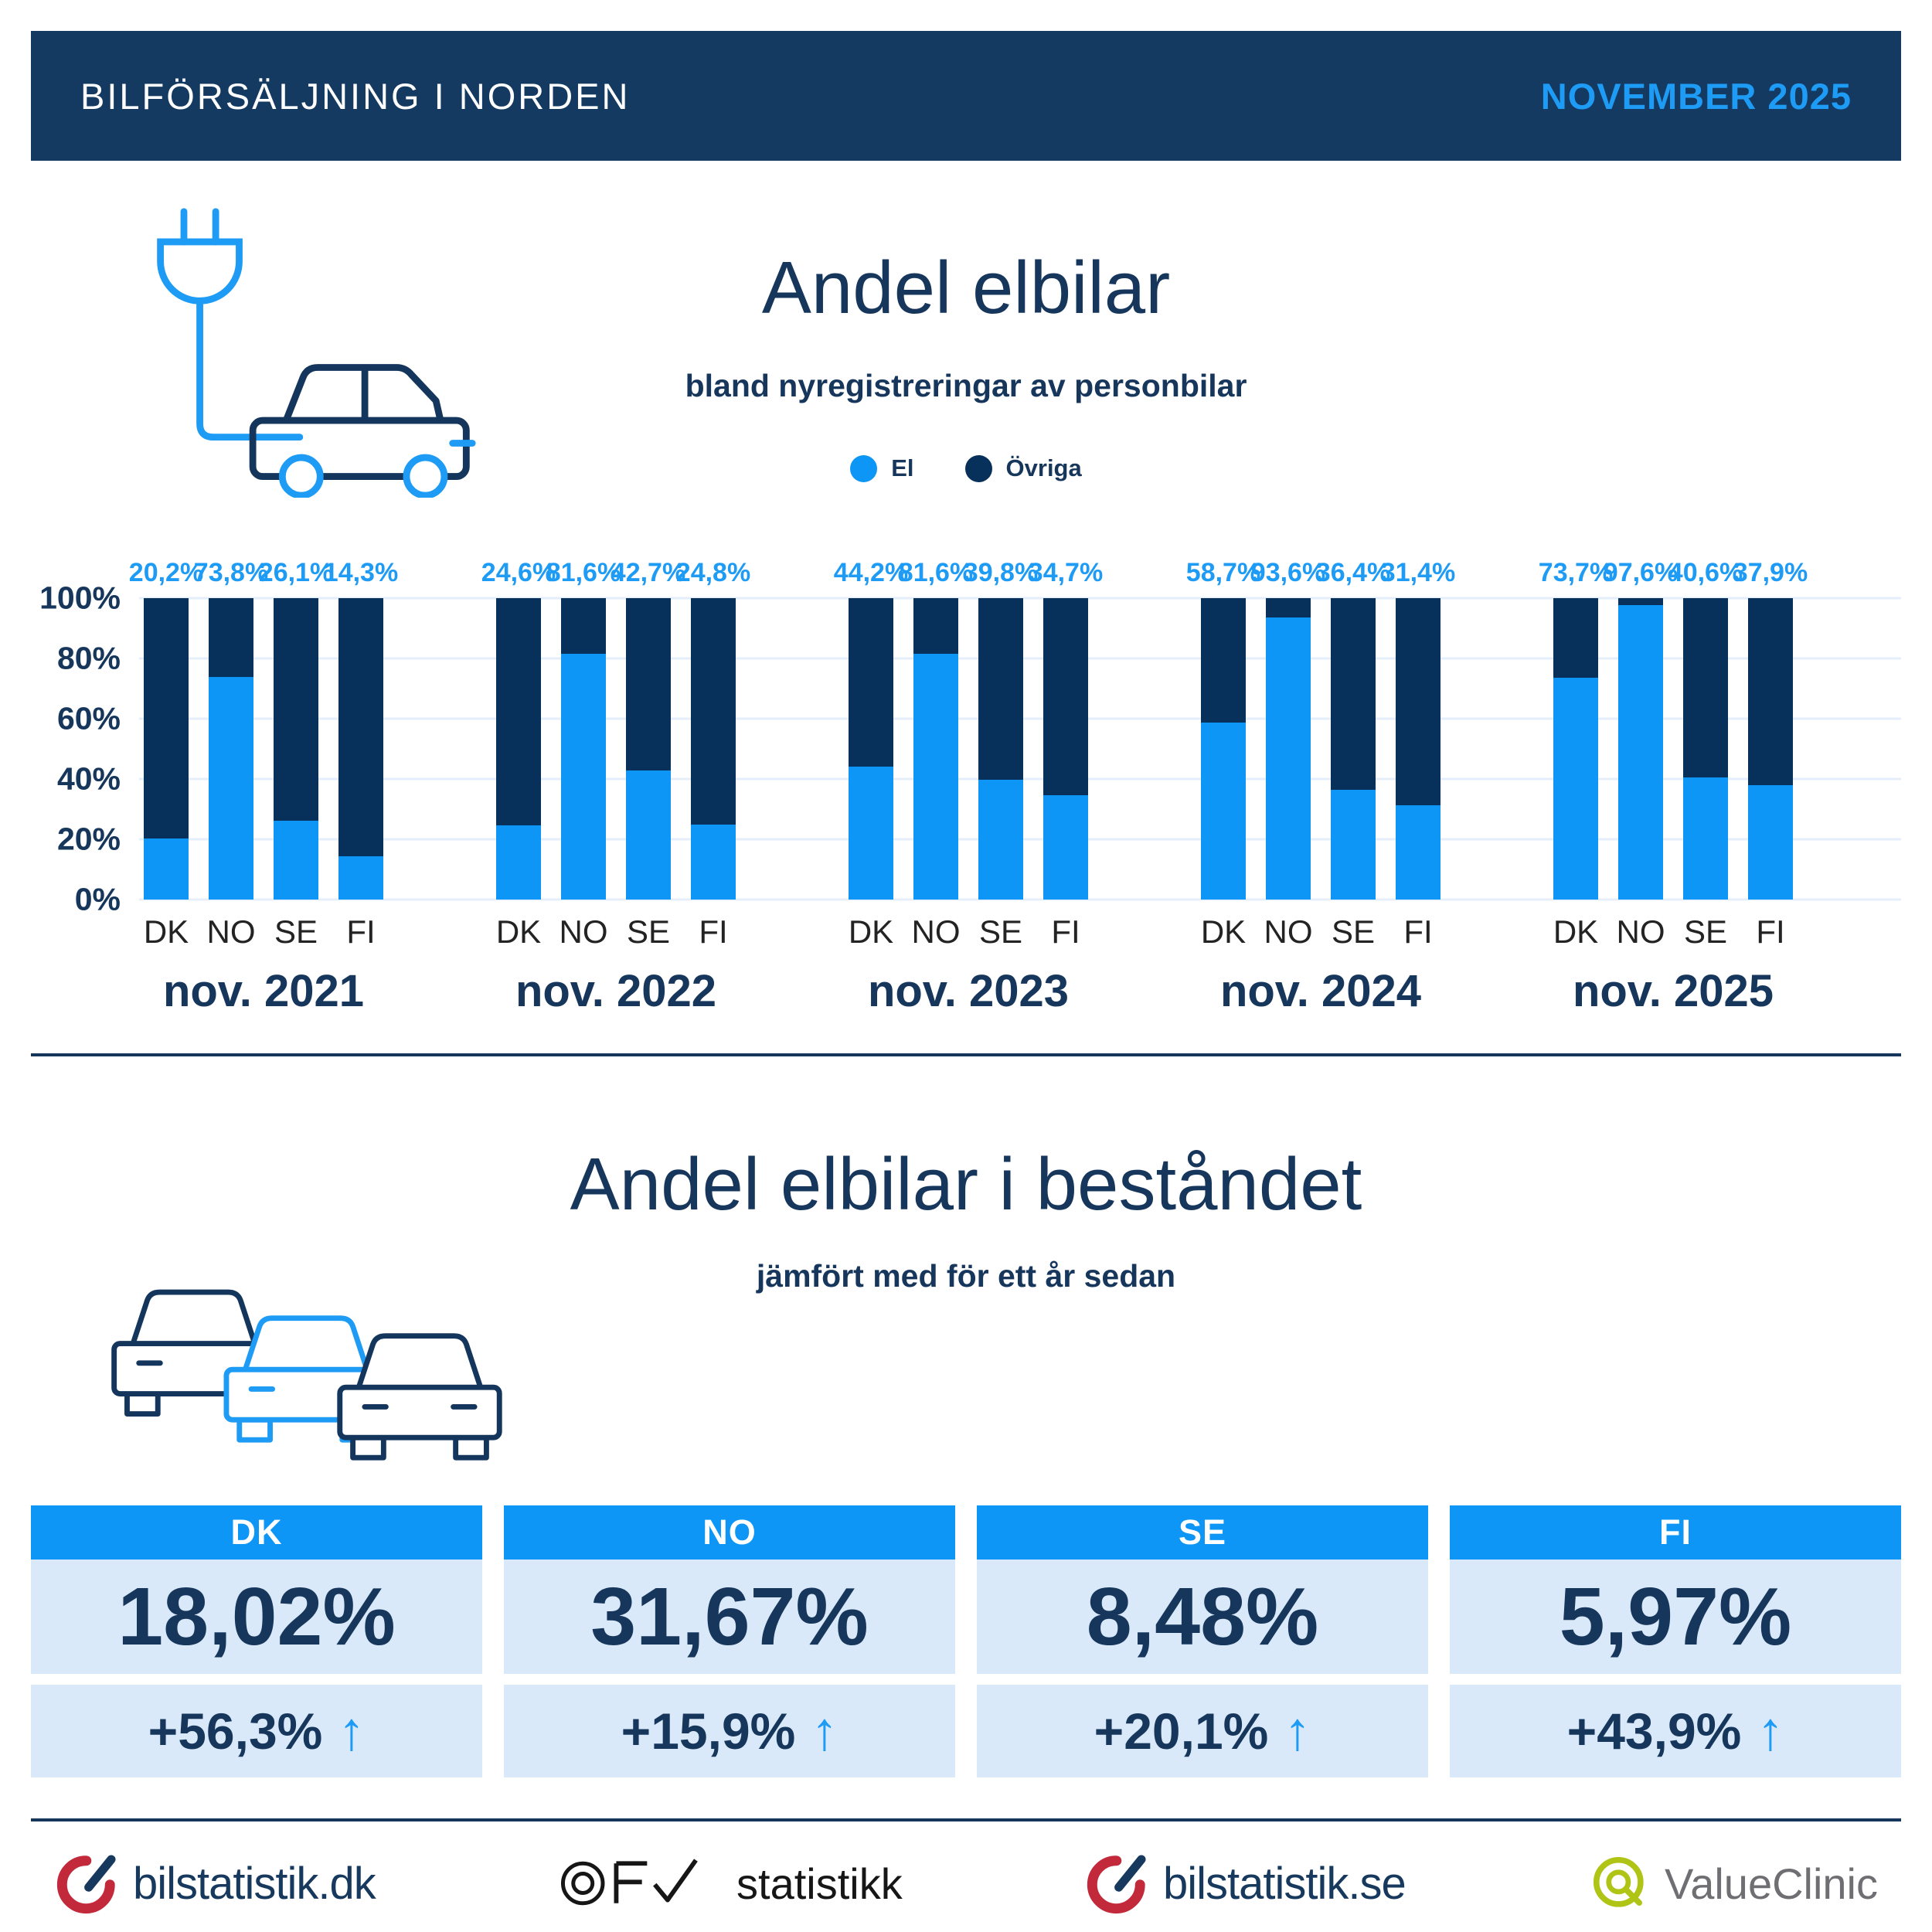  What do you see at coordinates (1182, 1731) in the screenshot?
I see `change-text: +20,1%` at bounding box center [1182, 1731].